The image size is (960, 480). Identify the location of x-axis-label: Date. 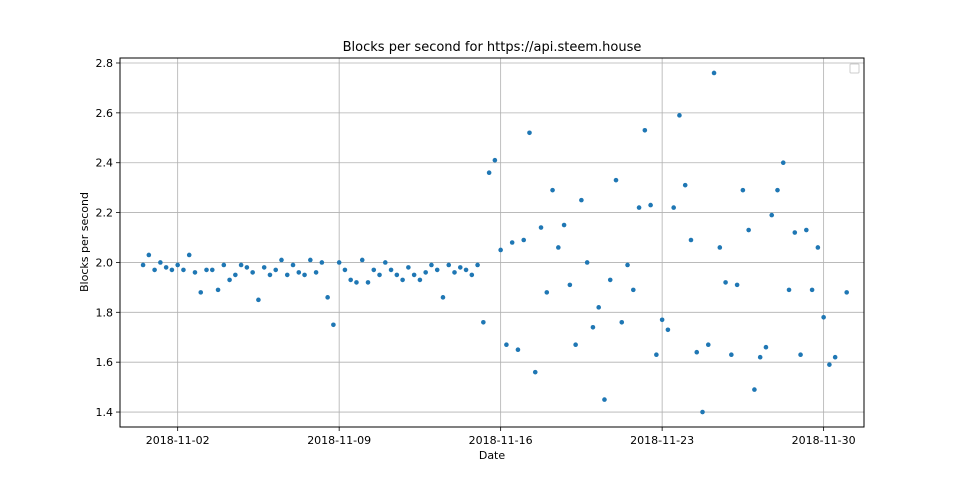
(492, 455).